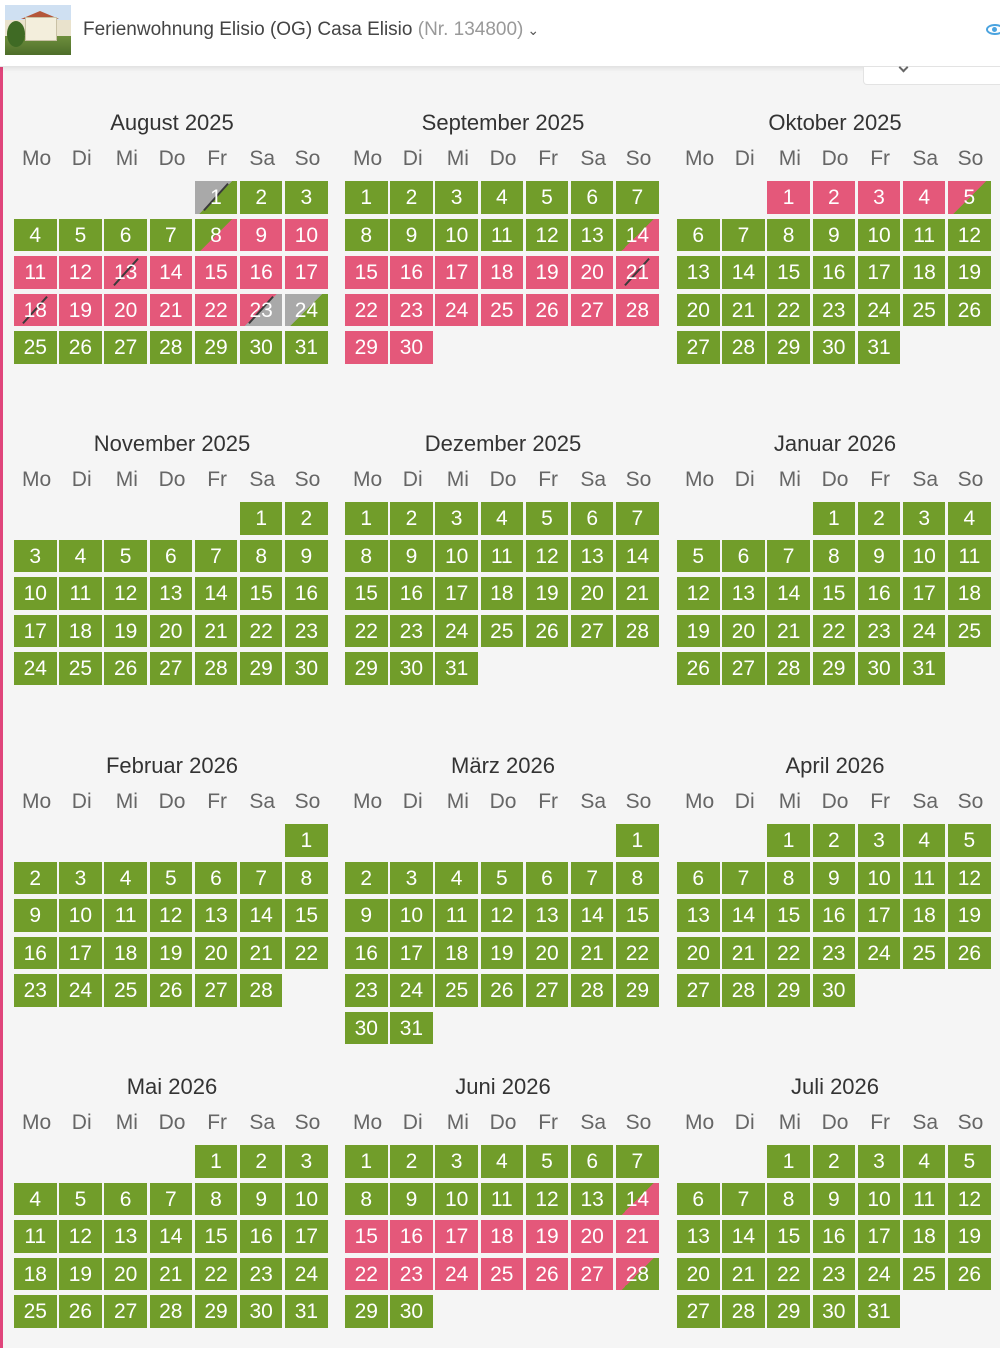 Image resolution: width=1000 pixels, height=1348 pixels. I want to click on day-cell: 1, so click(306, 840).